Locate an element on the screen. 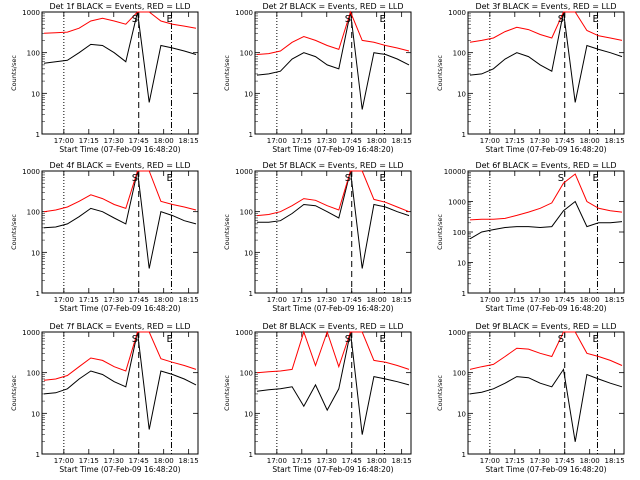  panel-title: Det 6f BLACK = Events, RED = LLD is located at coordinates (545, 165).